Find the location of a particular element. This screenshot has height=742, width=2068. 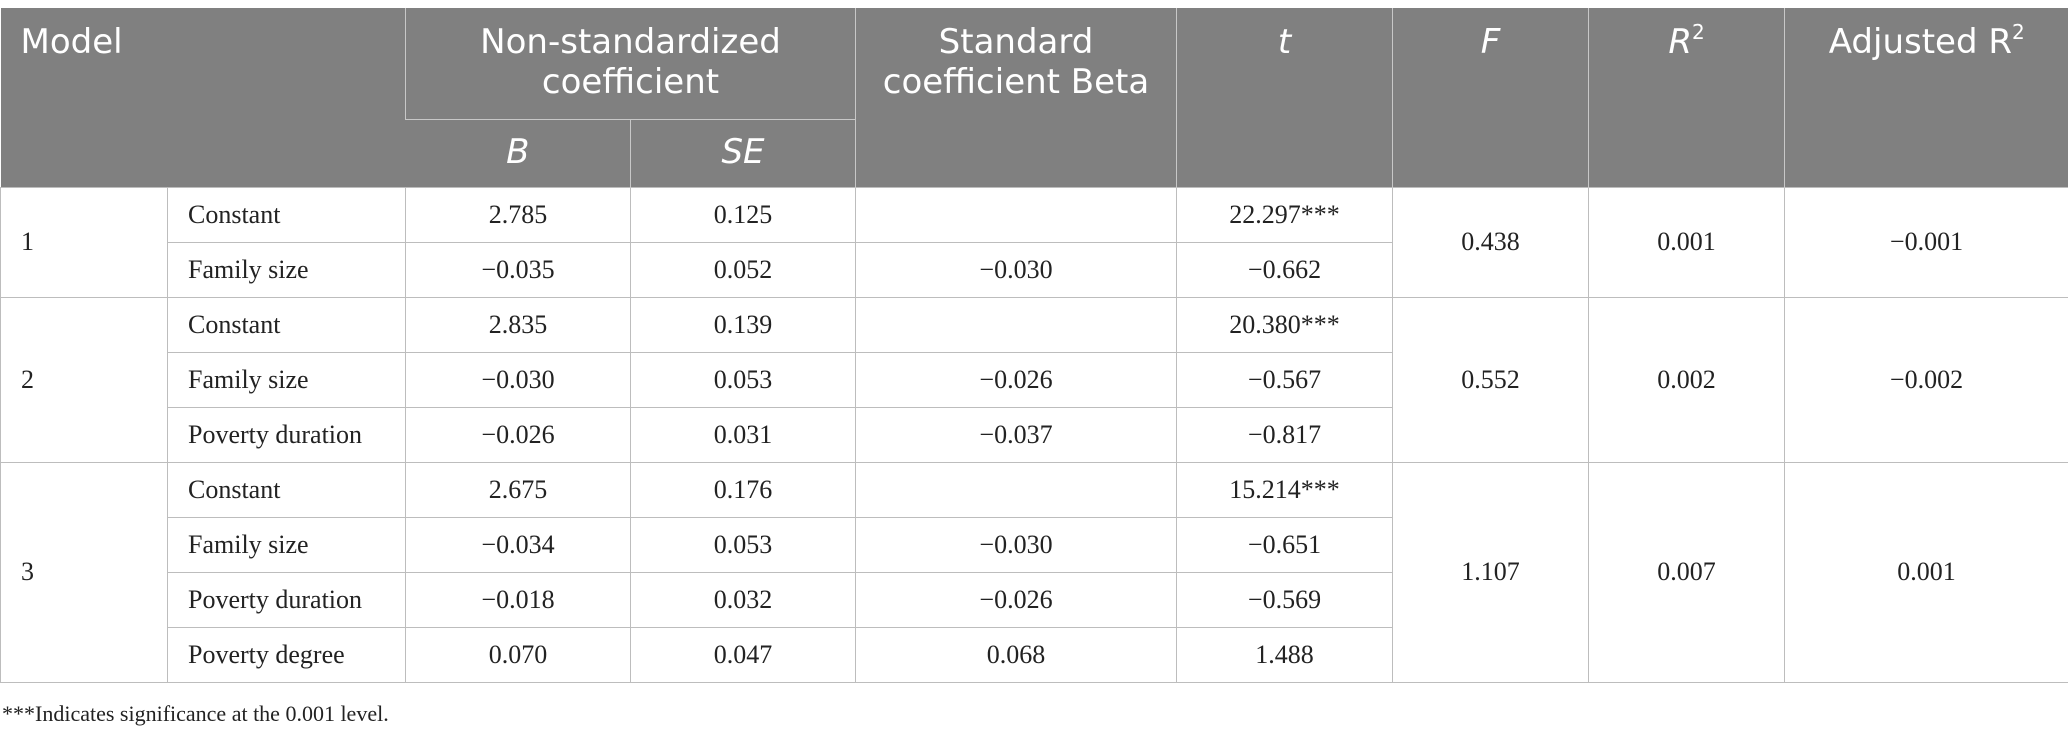

b-value: 0.070 is located at coordinates (518, 654).